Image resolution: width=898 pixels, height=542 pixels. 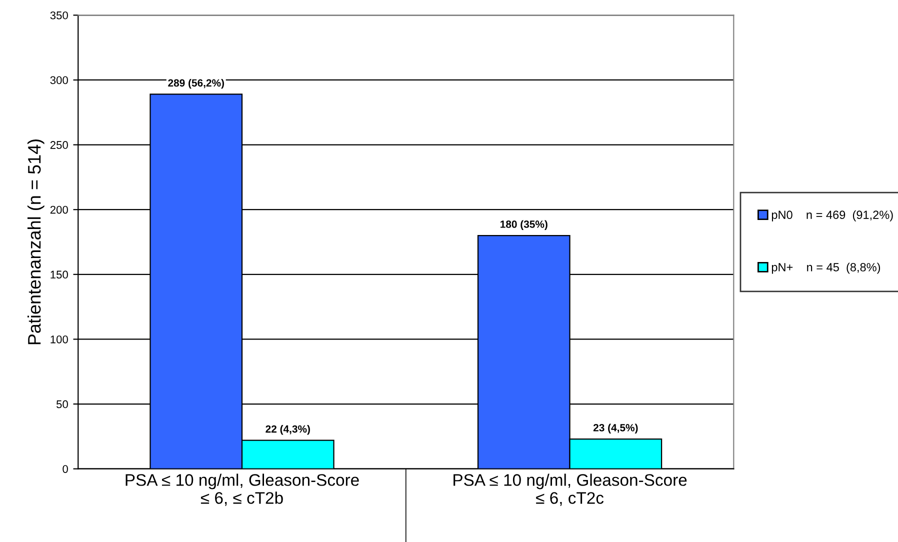 I want to click on legend-label: pN+ n = 45 (8,8%), so click(x=826, y=268).